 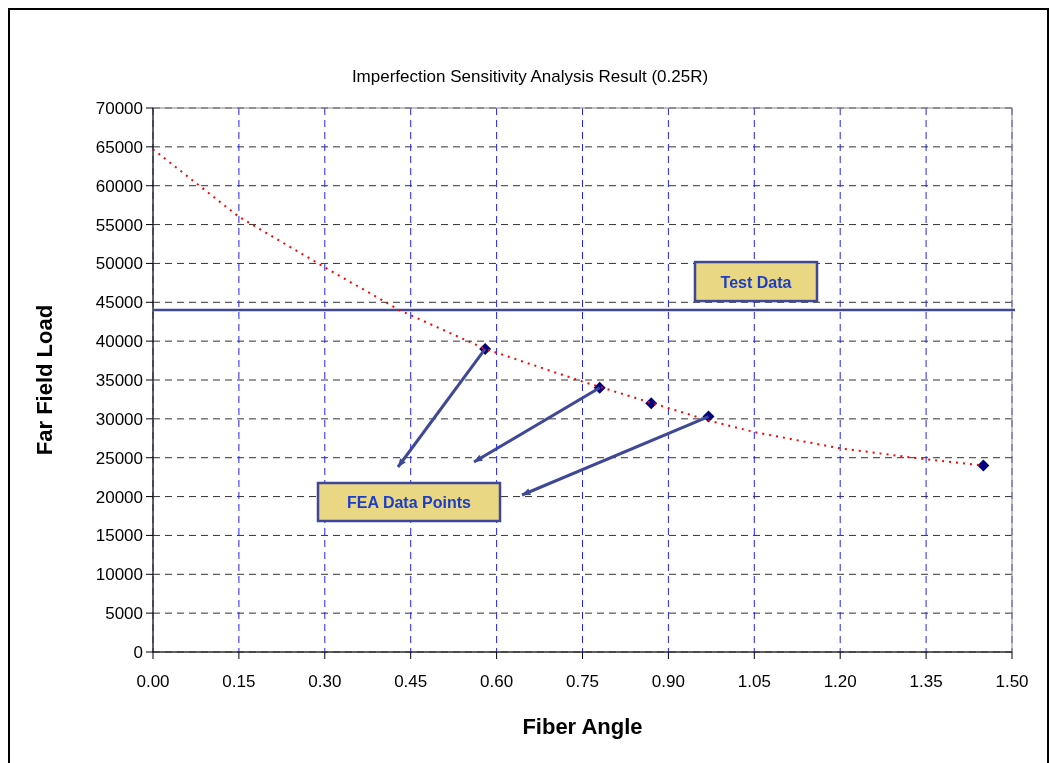 What do you see at coordinates (119, 303) in the screenshot?
I see `y-tick-label: 45000` at bounding box center [119, 303].